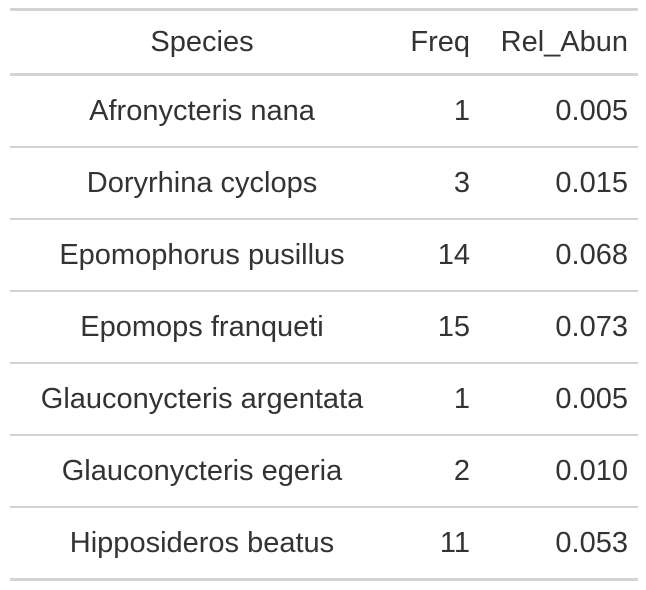  What do you see at coordinates (202, 254) in the screenshot?
I see `cell-species: Epomophorus pusillus` at bounding box center [202, 254].